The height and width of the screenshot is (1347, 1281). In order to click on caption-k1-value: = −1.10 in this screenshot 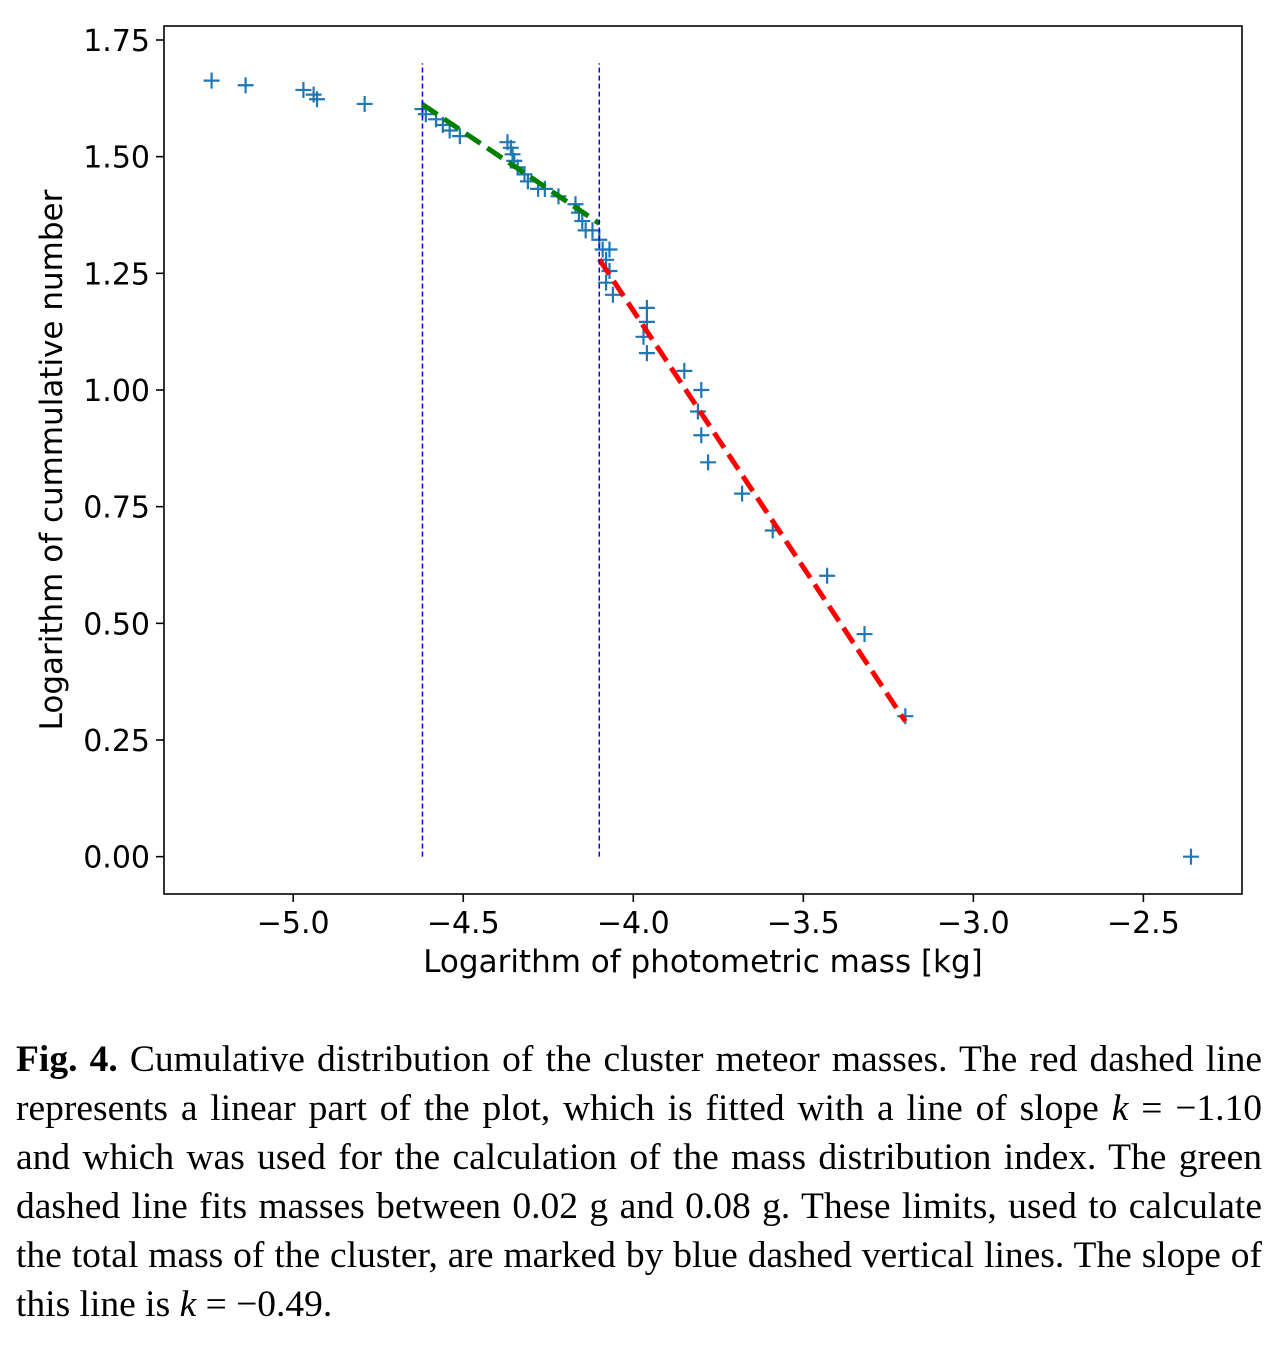, I will do `click(1195, 1108)`.